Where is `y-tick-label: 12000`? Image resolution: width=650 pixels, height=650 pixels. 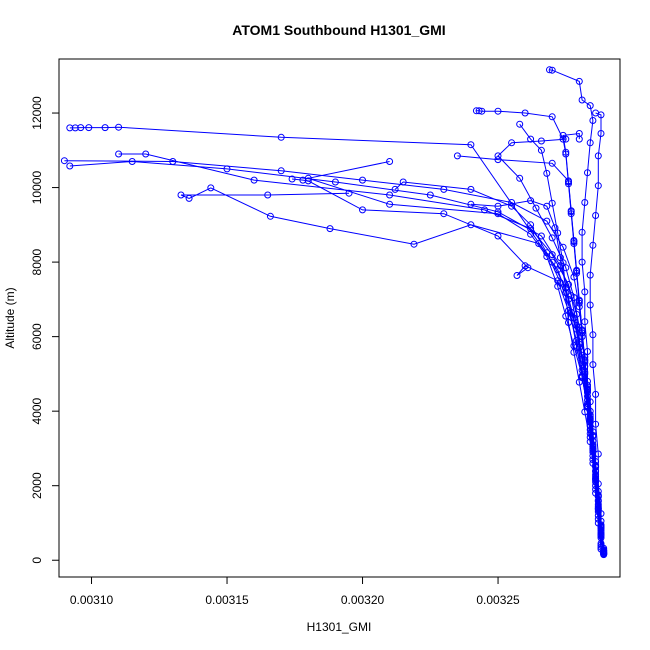 y-tick-label: 12000 is located at coordinates (37, 113).